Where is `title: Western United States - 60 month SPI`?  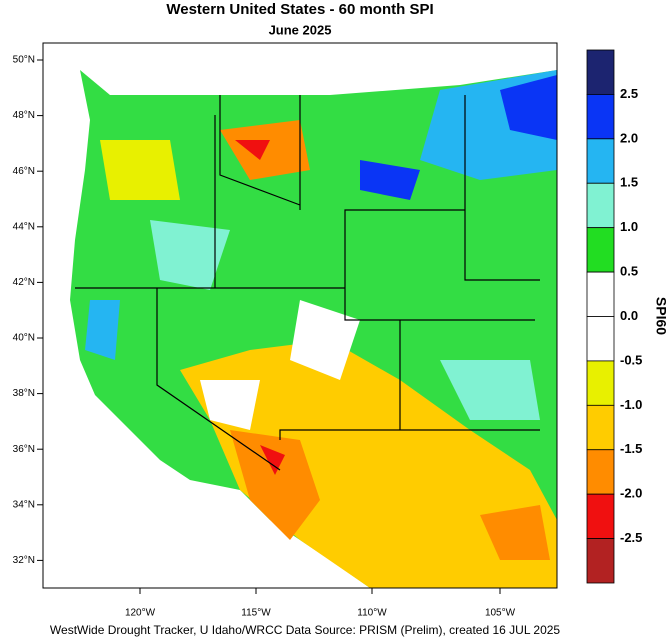 title: Western United States - 60 month SPI is located at coordinates (299, 9).